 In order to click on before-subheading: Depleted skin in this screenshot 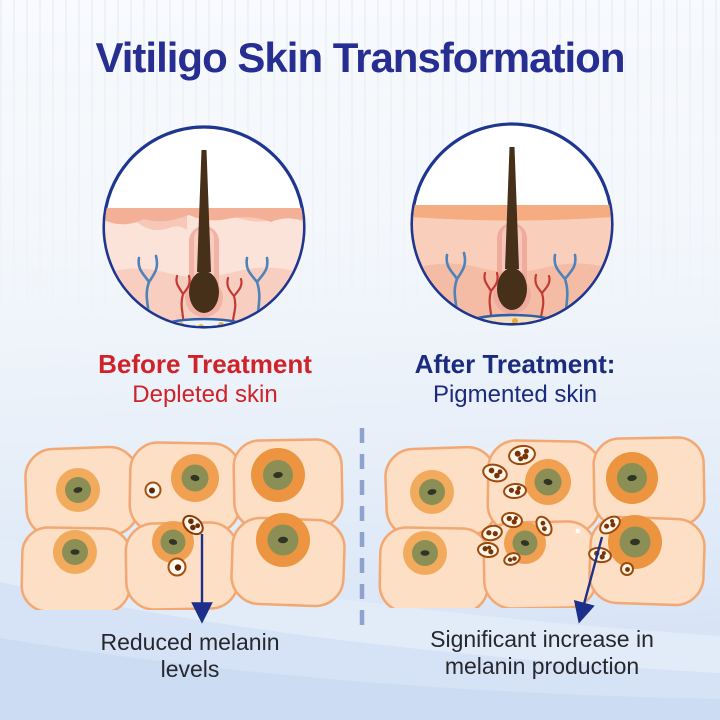, I will do `click(205, 395)`.